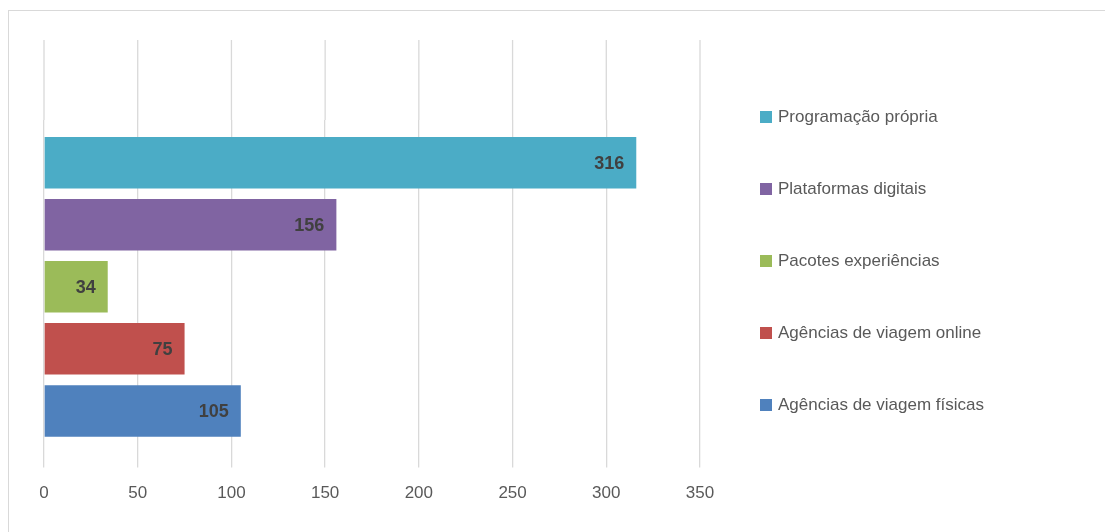  Describe the element at coordinates (325, 493) in the screenshot. I see `x-tick-label: 150` at that location.